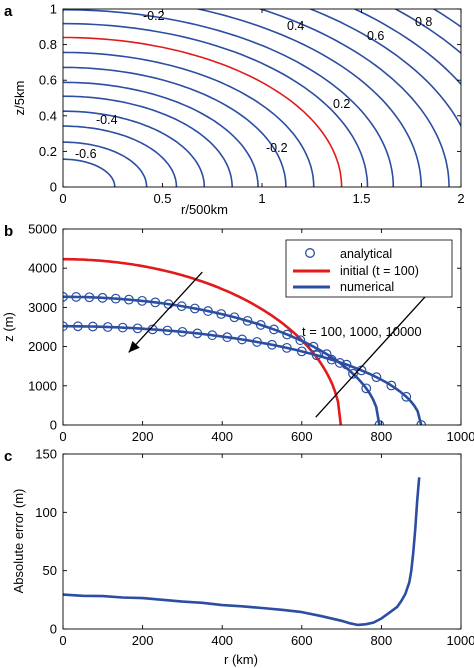 Image resolution: width=474 pixels, height=668 pixels. What do you see at coordinates (302, 640) in the screenshot?
I see `x-tick-label: 600` at bounding box center [302, 640].